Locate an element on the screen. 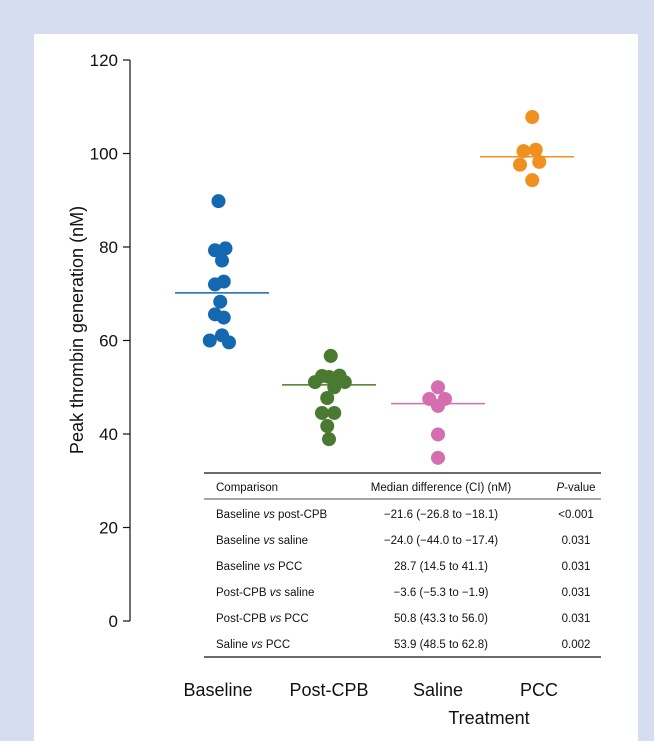 The height and width of the screenshot is (741, 654). y-axis-label: Peak thrombin generation (nM) is located at coordinates (77, 330).